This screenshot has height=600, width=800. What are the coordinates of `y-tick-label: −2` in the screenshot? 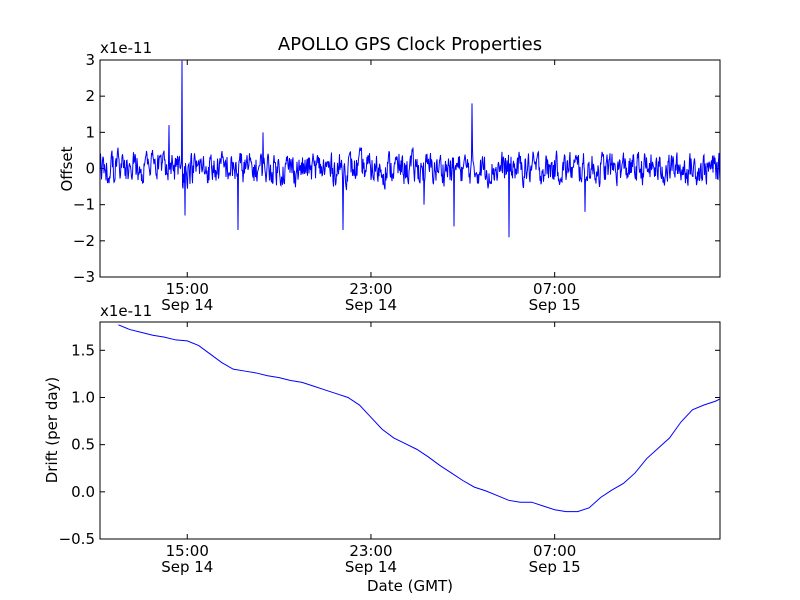 It's located at (84, 241).